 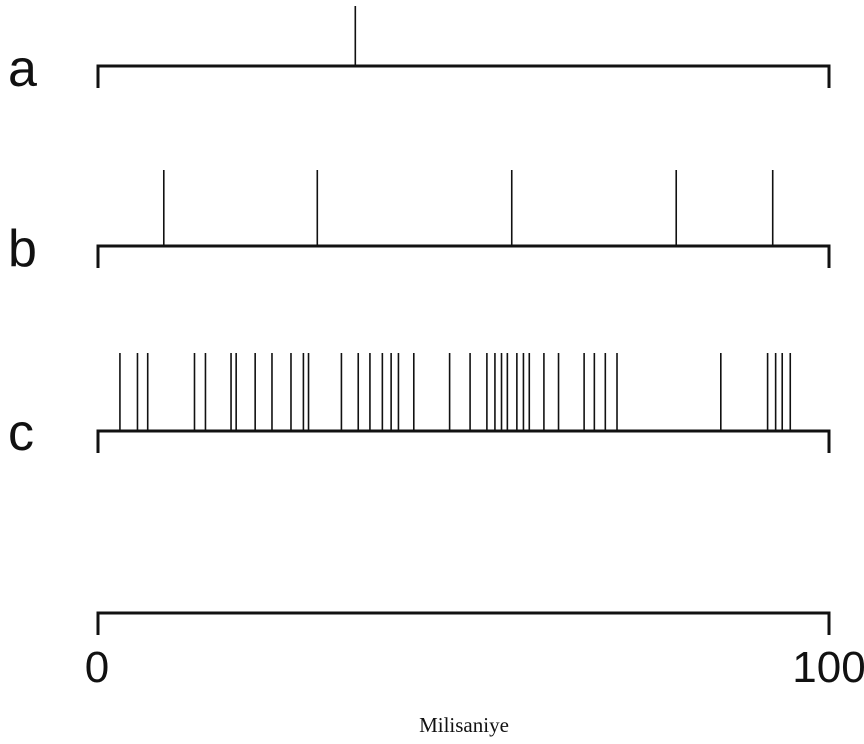 What do you see at coordinates (21, 433) in the screenshot?
I see `row-label: c` at bounding box center [21, 433].